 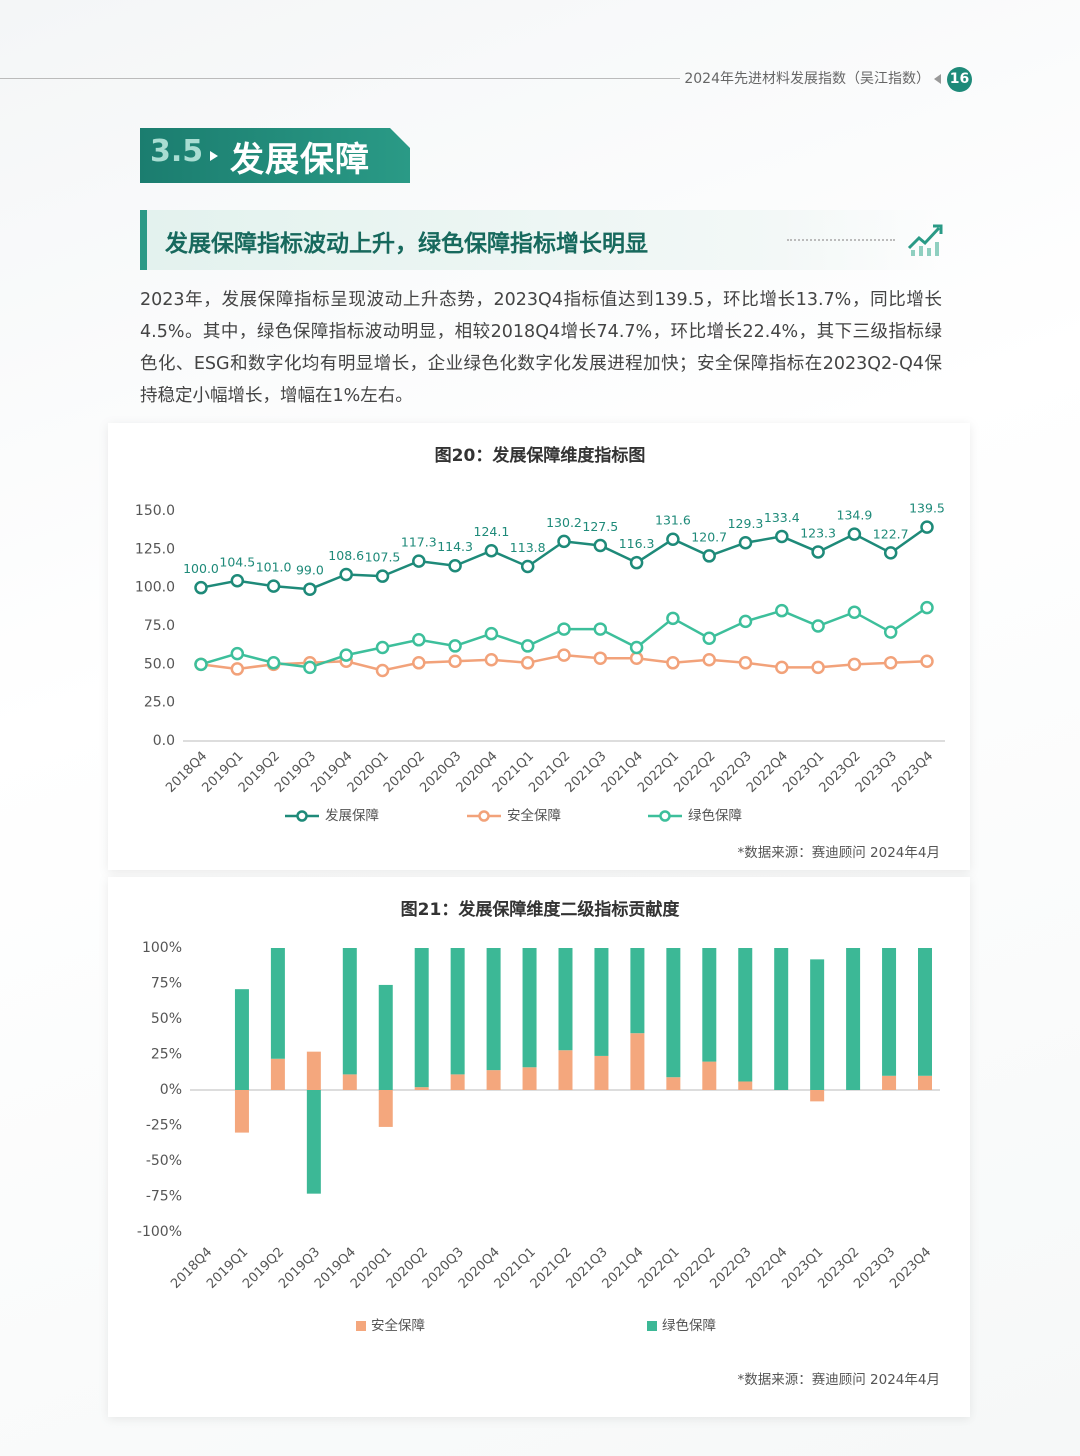 I want to click on data-label: 114.3, so click(x=455, y=546).